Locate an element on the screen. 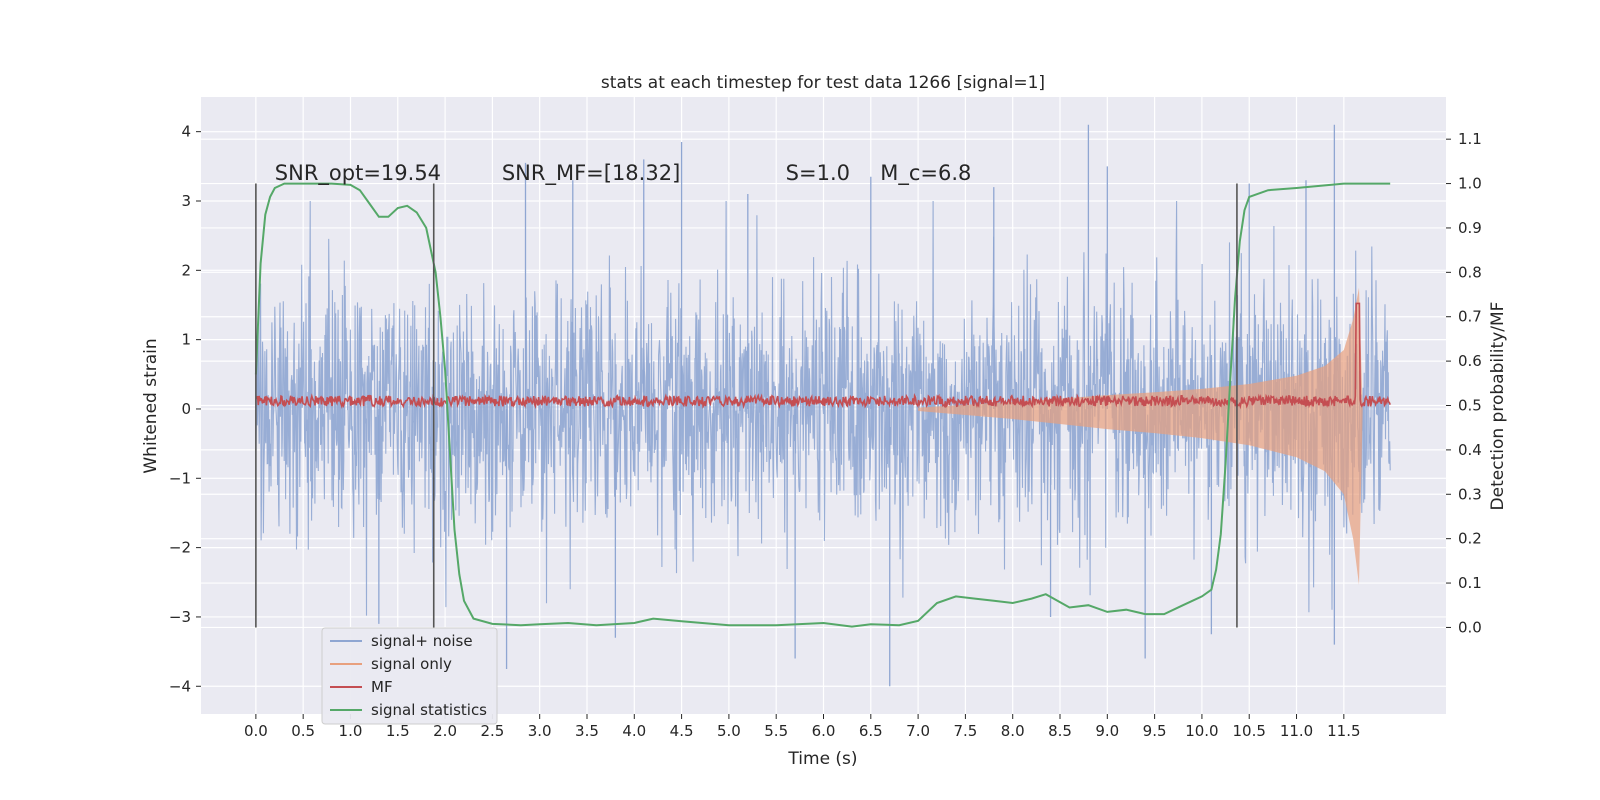 The width and height of the screenshot is (1600, 800). y2-tick-label: 0.3 is located at coordinates (1470, 494).